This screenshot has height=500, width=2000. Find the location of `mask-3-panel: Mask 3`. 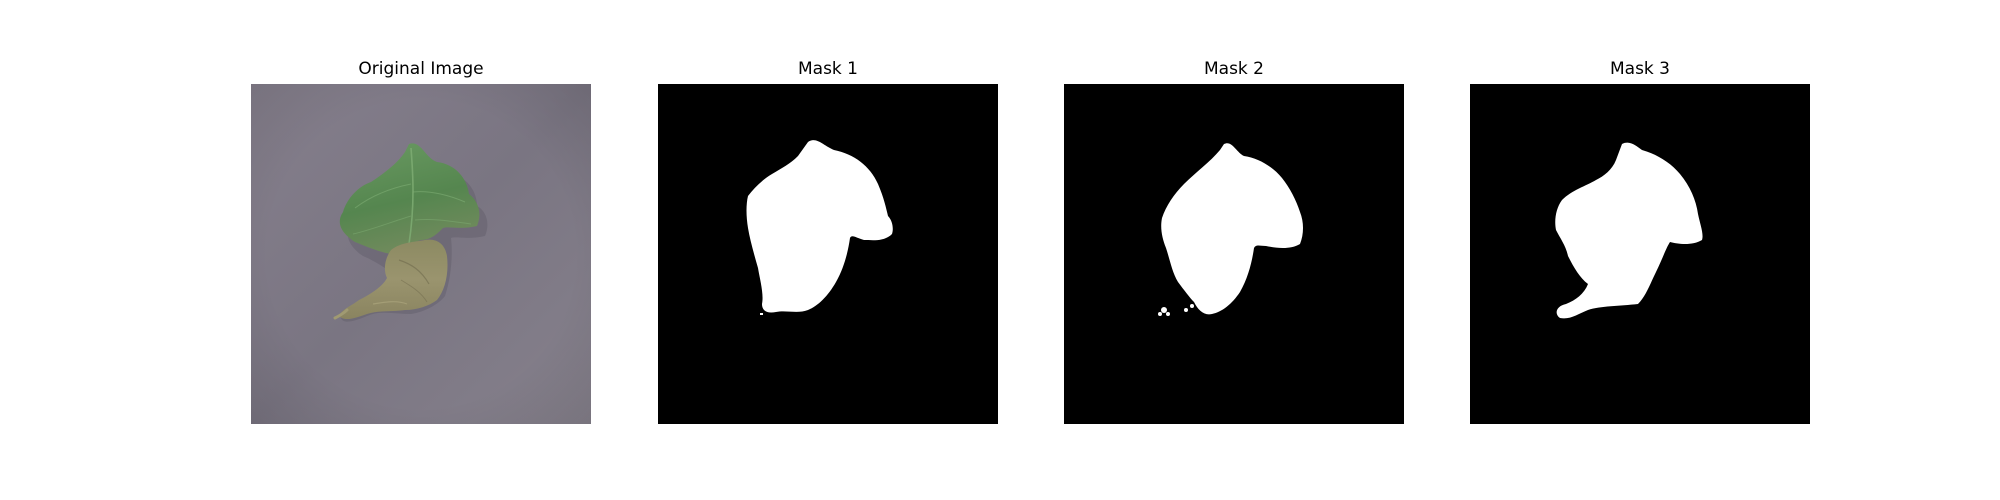

mask-3-panel: Mask 3 is located at coordinates (1640, 242).